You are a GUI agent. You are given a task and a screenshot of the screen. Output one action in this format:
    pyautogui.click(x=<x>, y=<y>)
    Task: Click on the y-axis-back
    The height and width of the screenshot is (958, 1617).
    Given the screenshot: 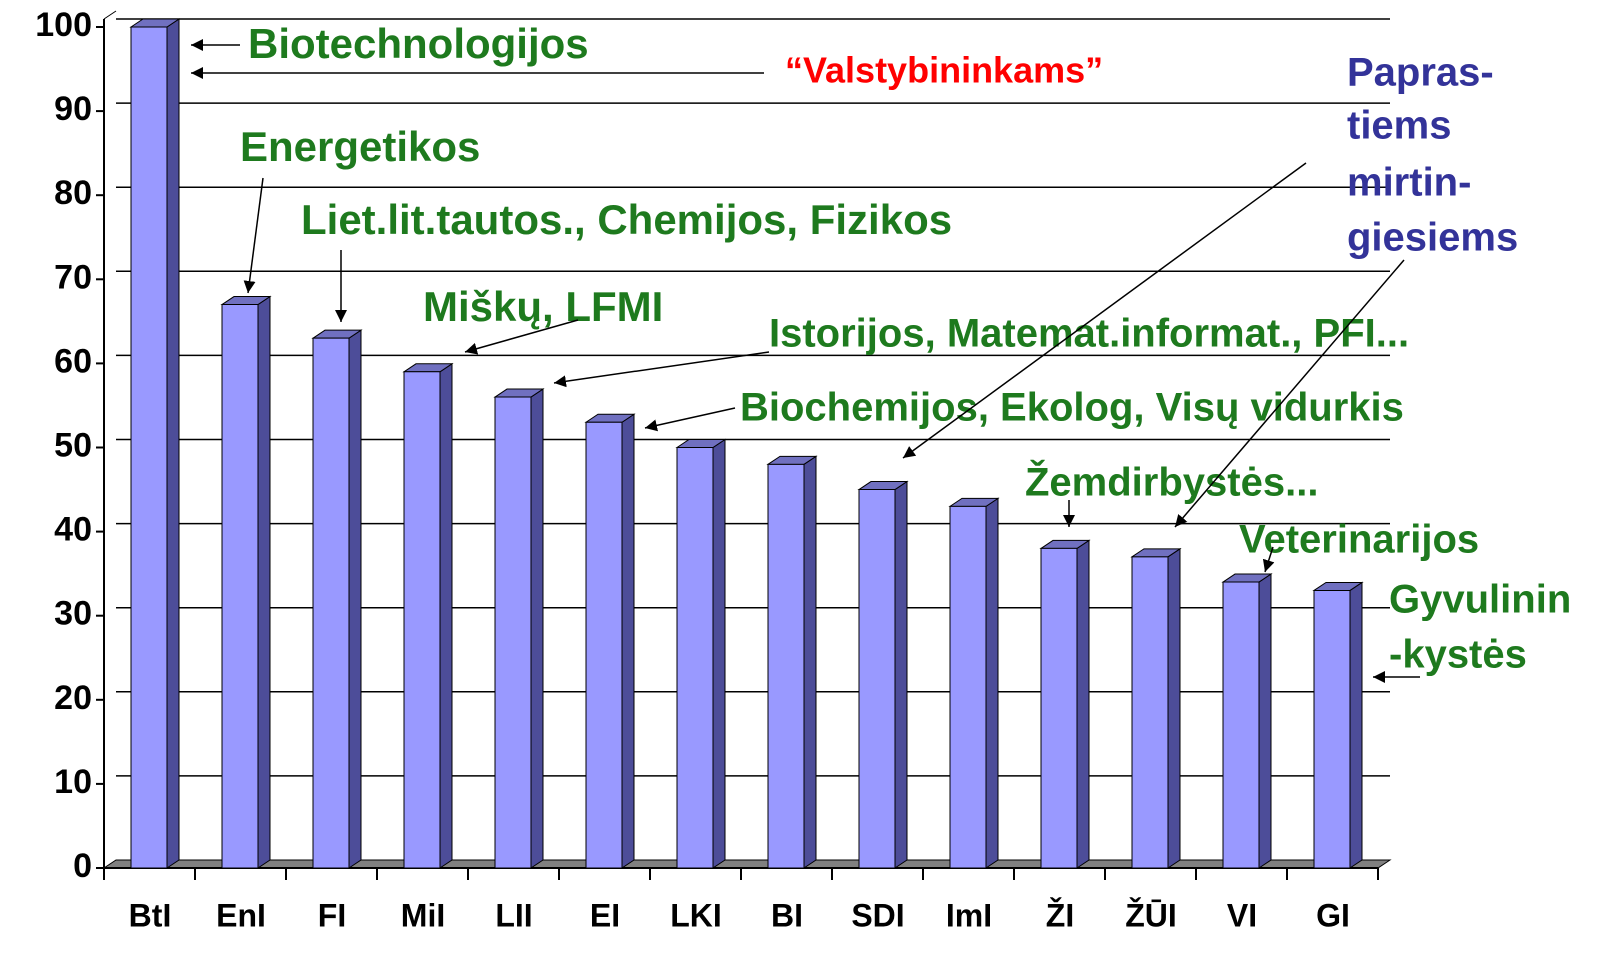 What is the action you would take?
    pyautogui.click(x=110, y=15)
    